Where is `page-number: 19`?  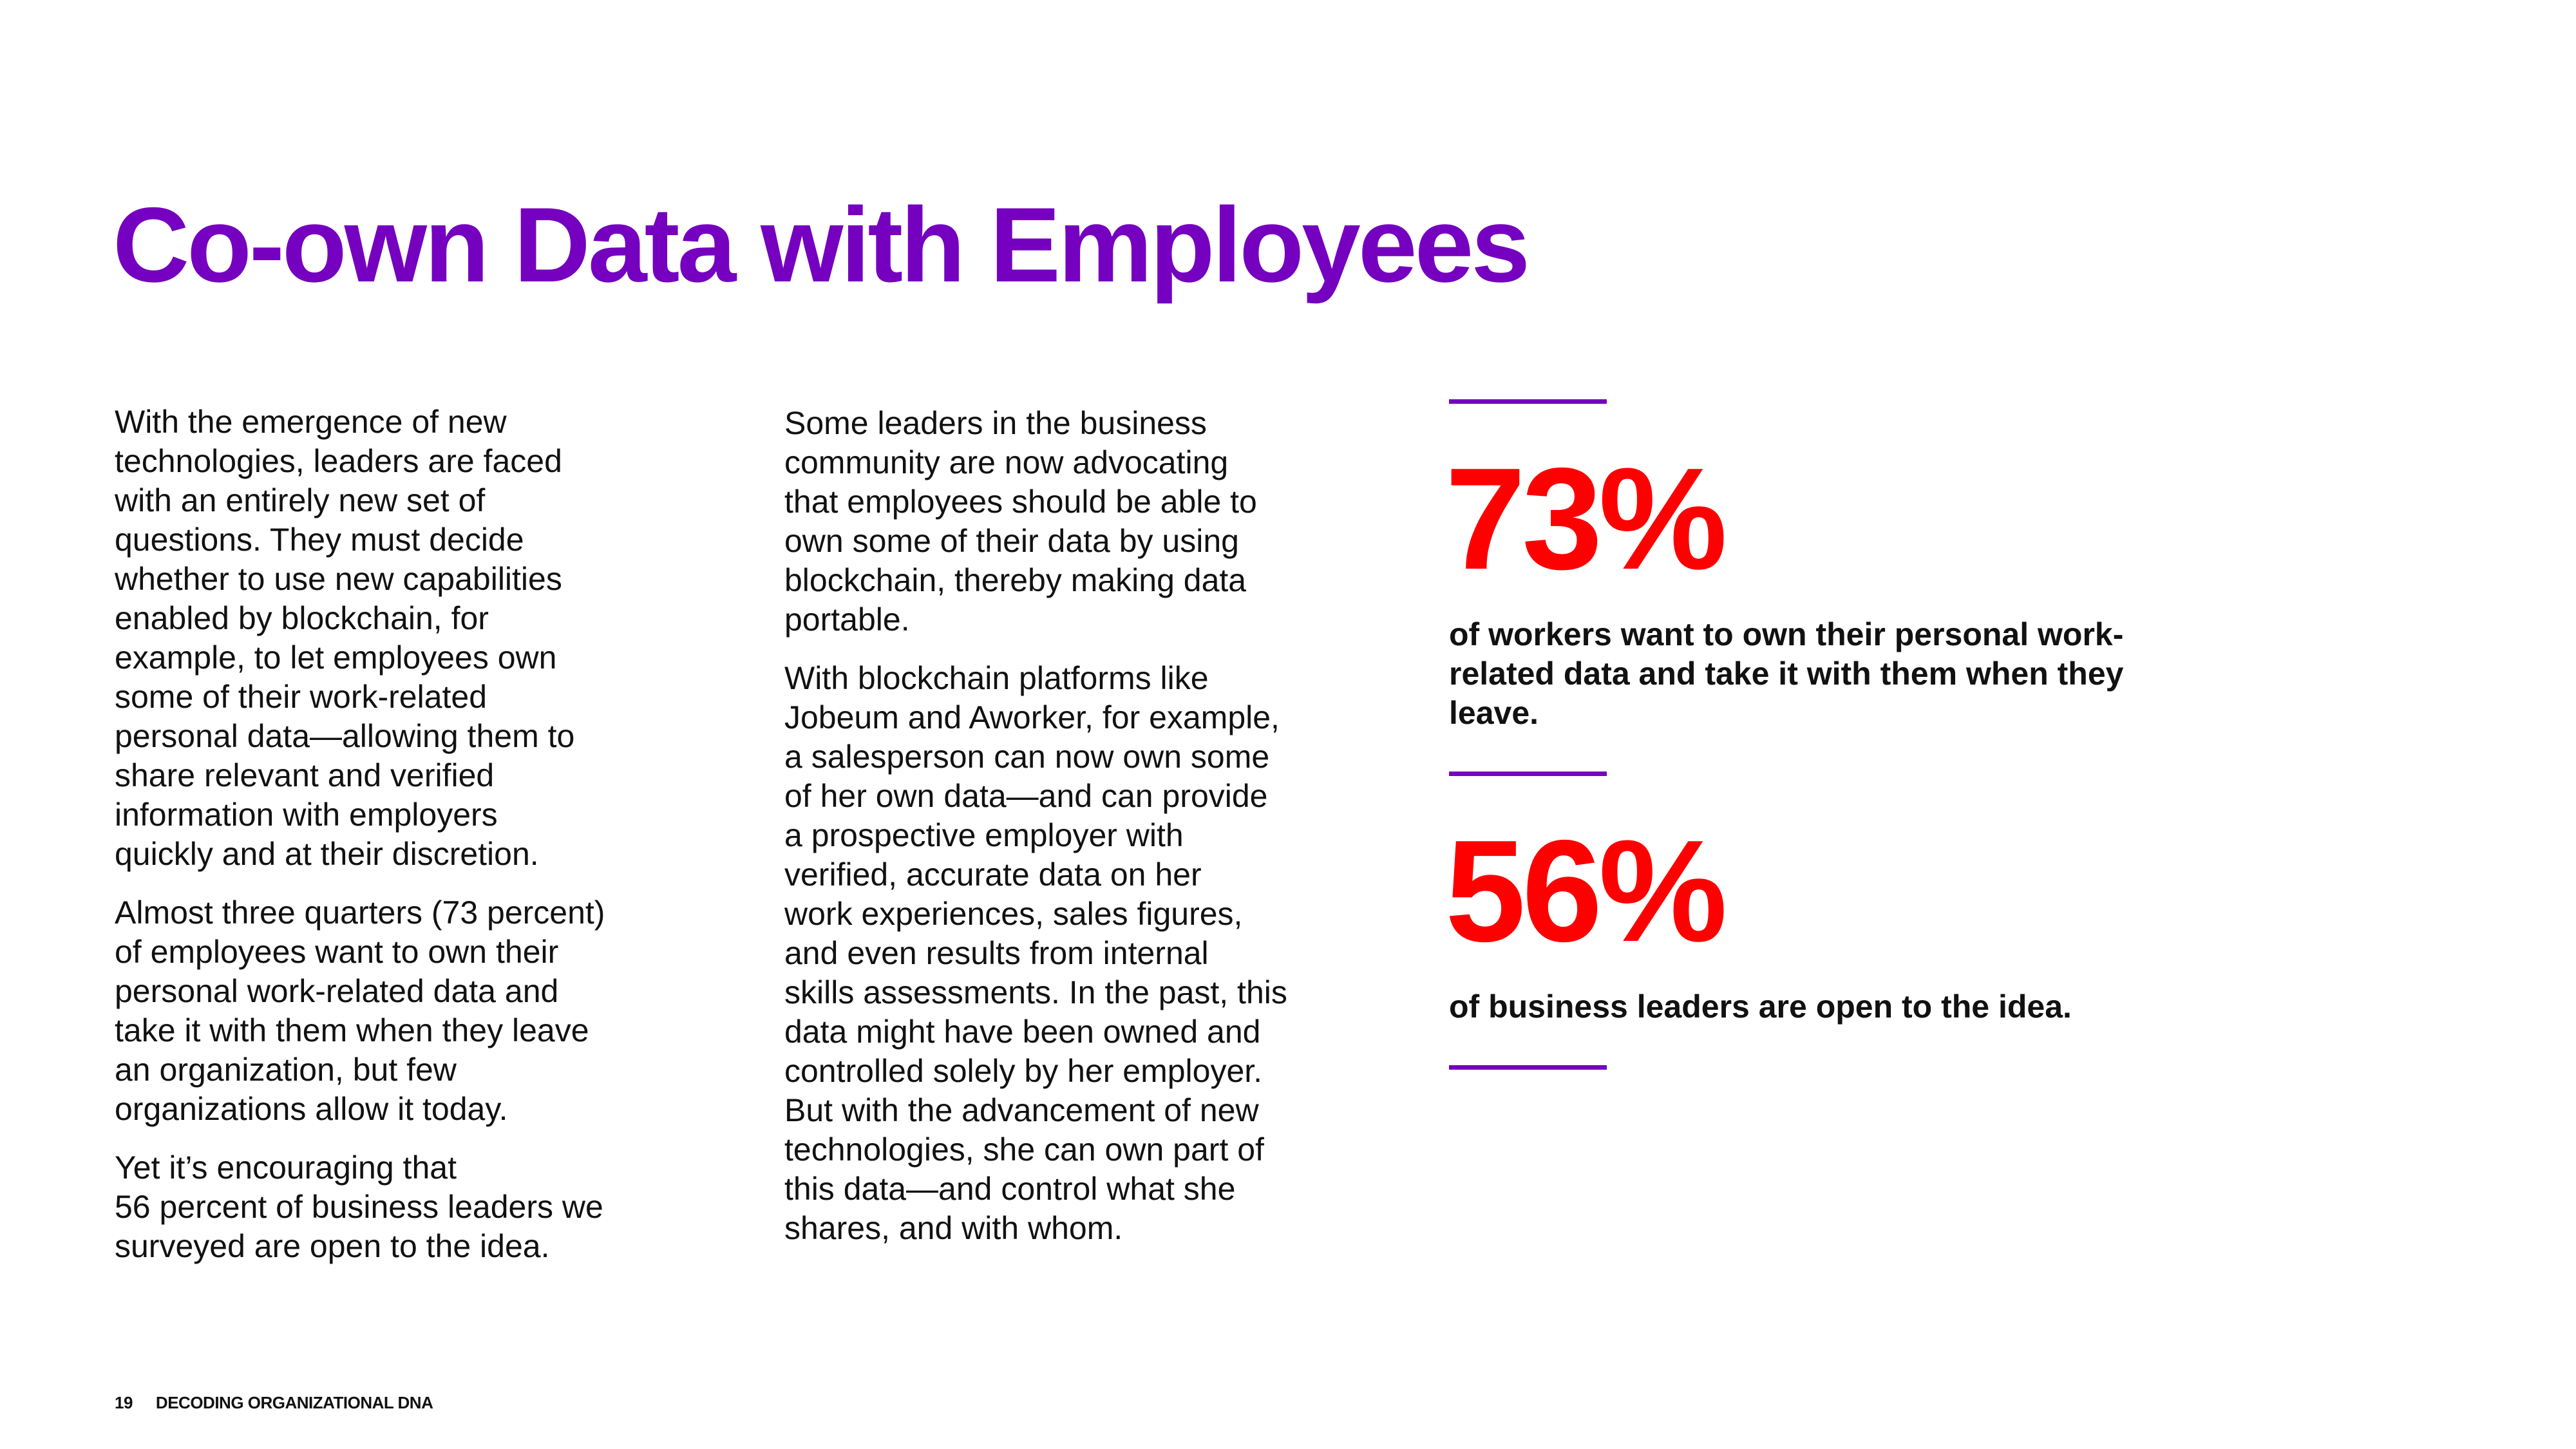
page-number: 19 is located at coordinates (124, 1403).